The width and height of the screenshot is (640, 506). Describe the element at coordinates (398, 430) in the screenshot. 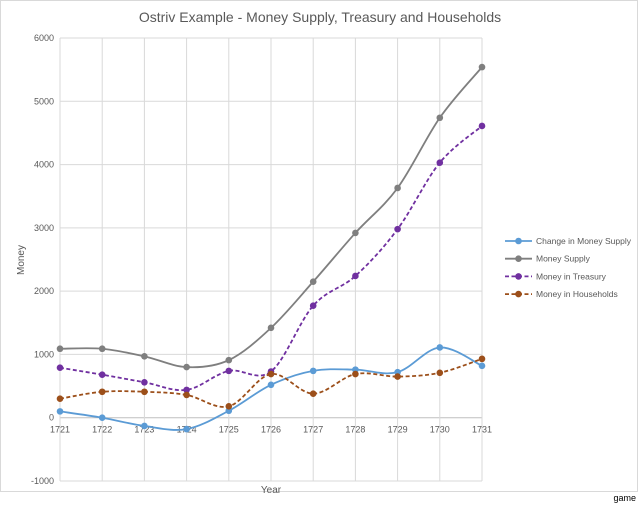

I see `x-tick-label: 1729` at that location.